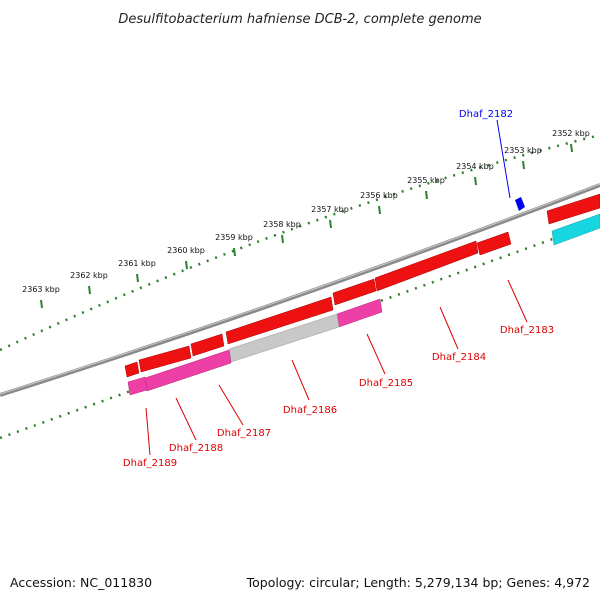 This screenshot has width=600, height=600. I want to click on tick-label: 2353 kbp, so click(523, 150).